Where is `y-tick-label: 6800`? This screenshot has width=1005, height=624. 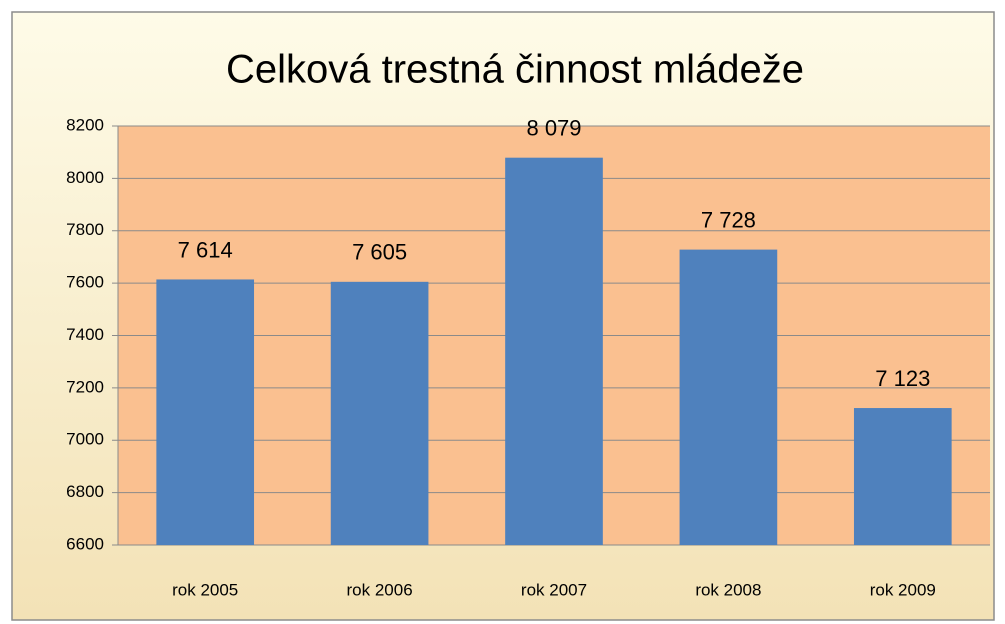 y-tick-label: 6800 is located at coordinates (85, 491).